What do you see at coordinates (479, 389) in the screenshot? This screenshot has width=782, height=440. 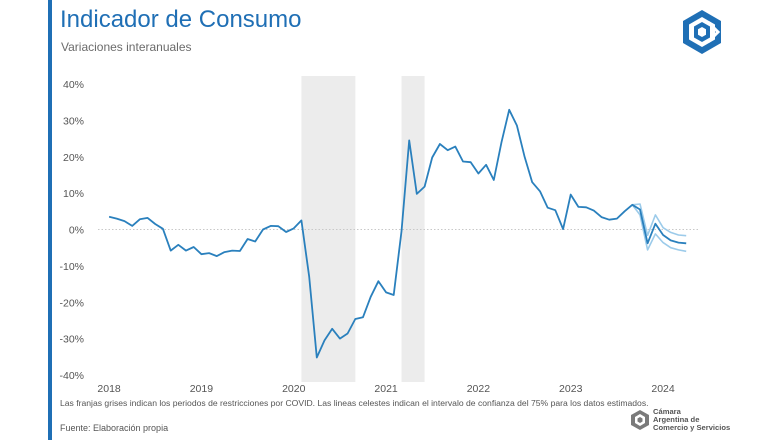 I see `x-tick-label: 2022` at bounding box center [479, 389].